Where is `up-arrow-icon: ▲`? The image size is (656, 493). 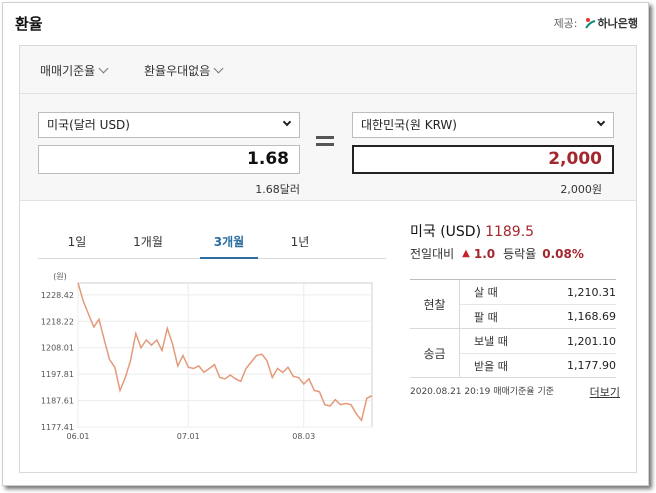
up-arrow-icon: ▲ is located at coordinates (466, 253).